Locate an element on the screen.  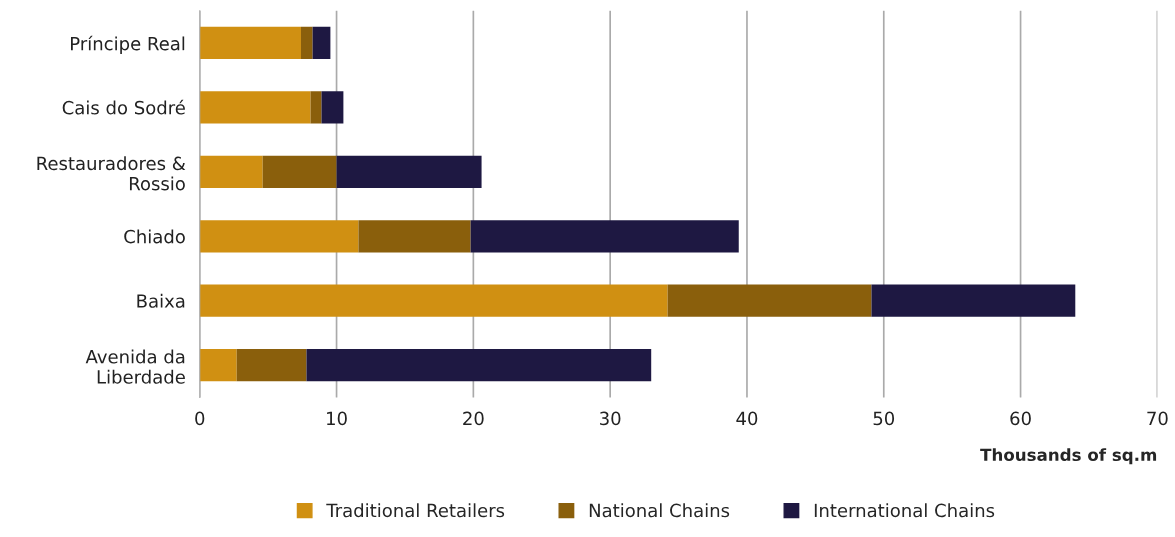
y-tick-label: Restauradores & Rossio is located at coordinates (111, 173).